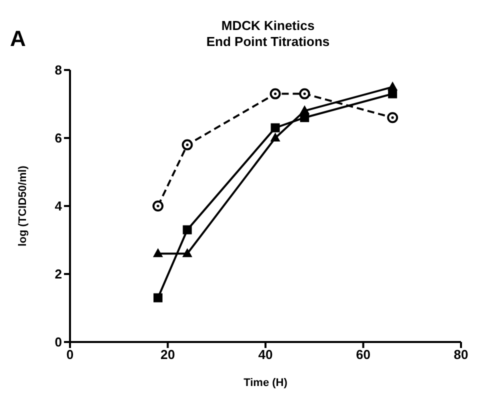 The image size is (477, 400). Describe the element at coordinates (461, 354) in the screenshot. I see `x-tick-label: 80` at that location.